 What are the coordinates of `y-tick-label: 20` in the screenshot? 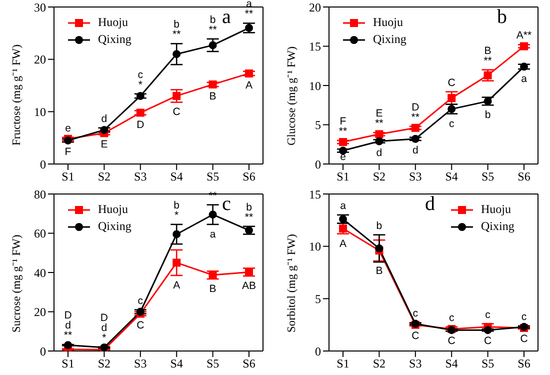 It's located at (40, 59).